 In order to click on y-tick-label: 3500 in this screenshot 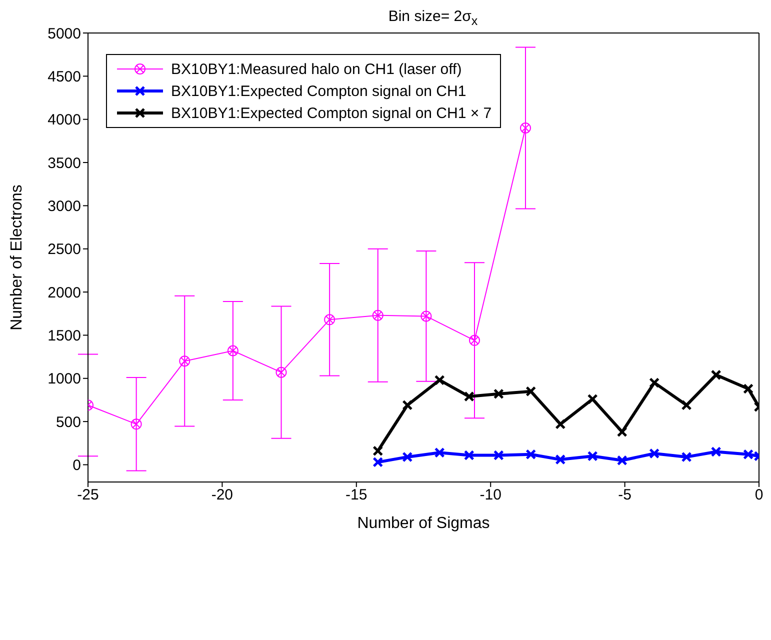, I will do `click(64, 163)`.